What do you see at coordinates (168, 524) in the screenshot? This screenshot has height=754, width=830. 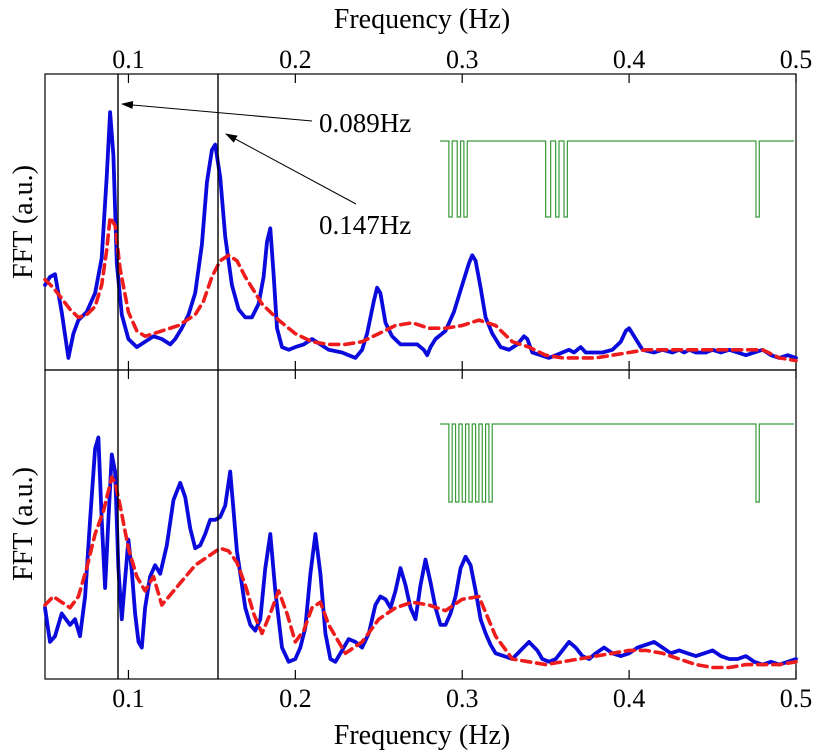 I see `bottom-vertical-markers` at bounding box center [168, 524].